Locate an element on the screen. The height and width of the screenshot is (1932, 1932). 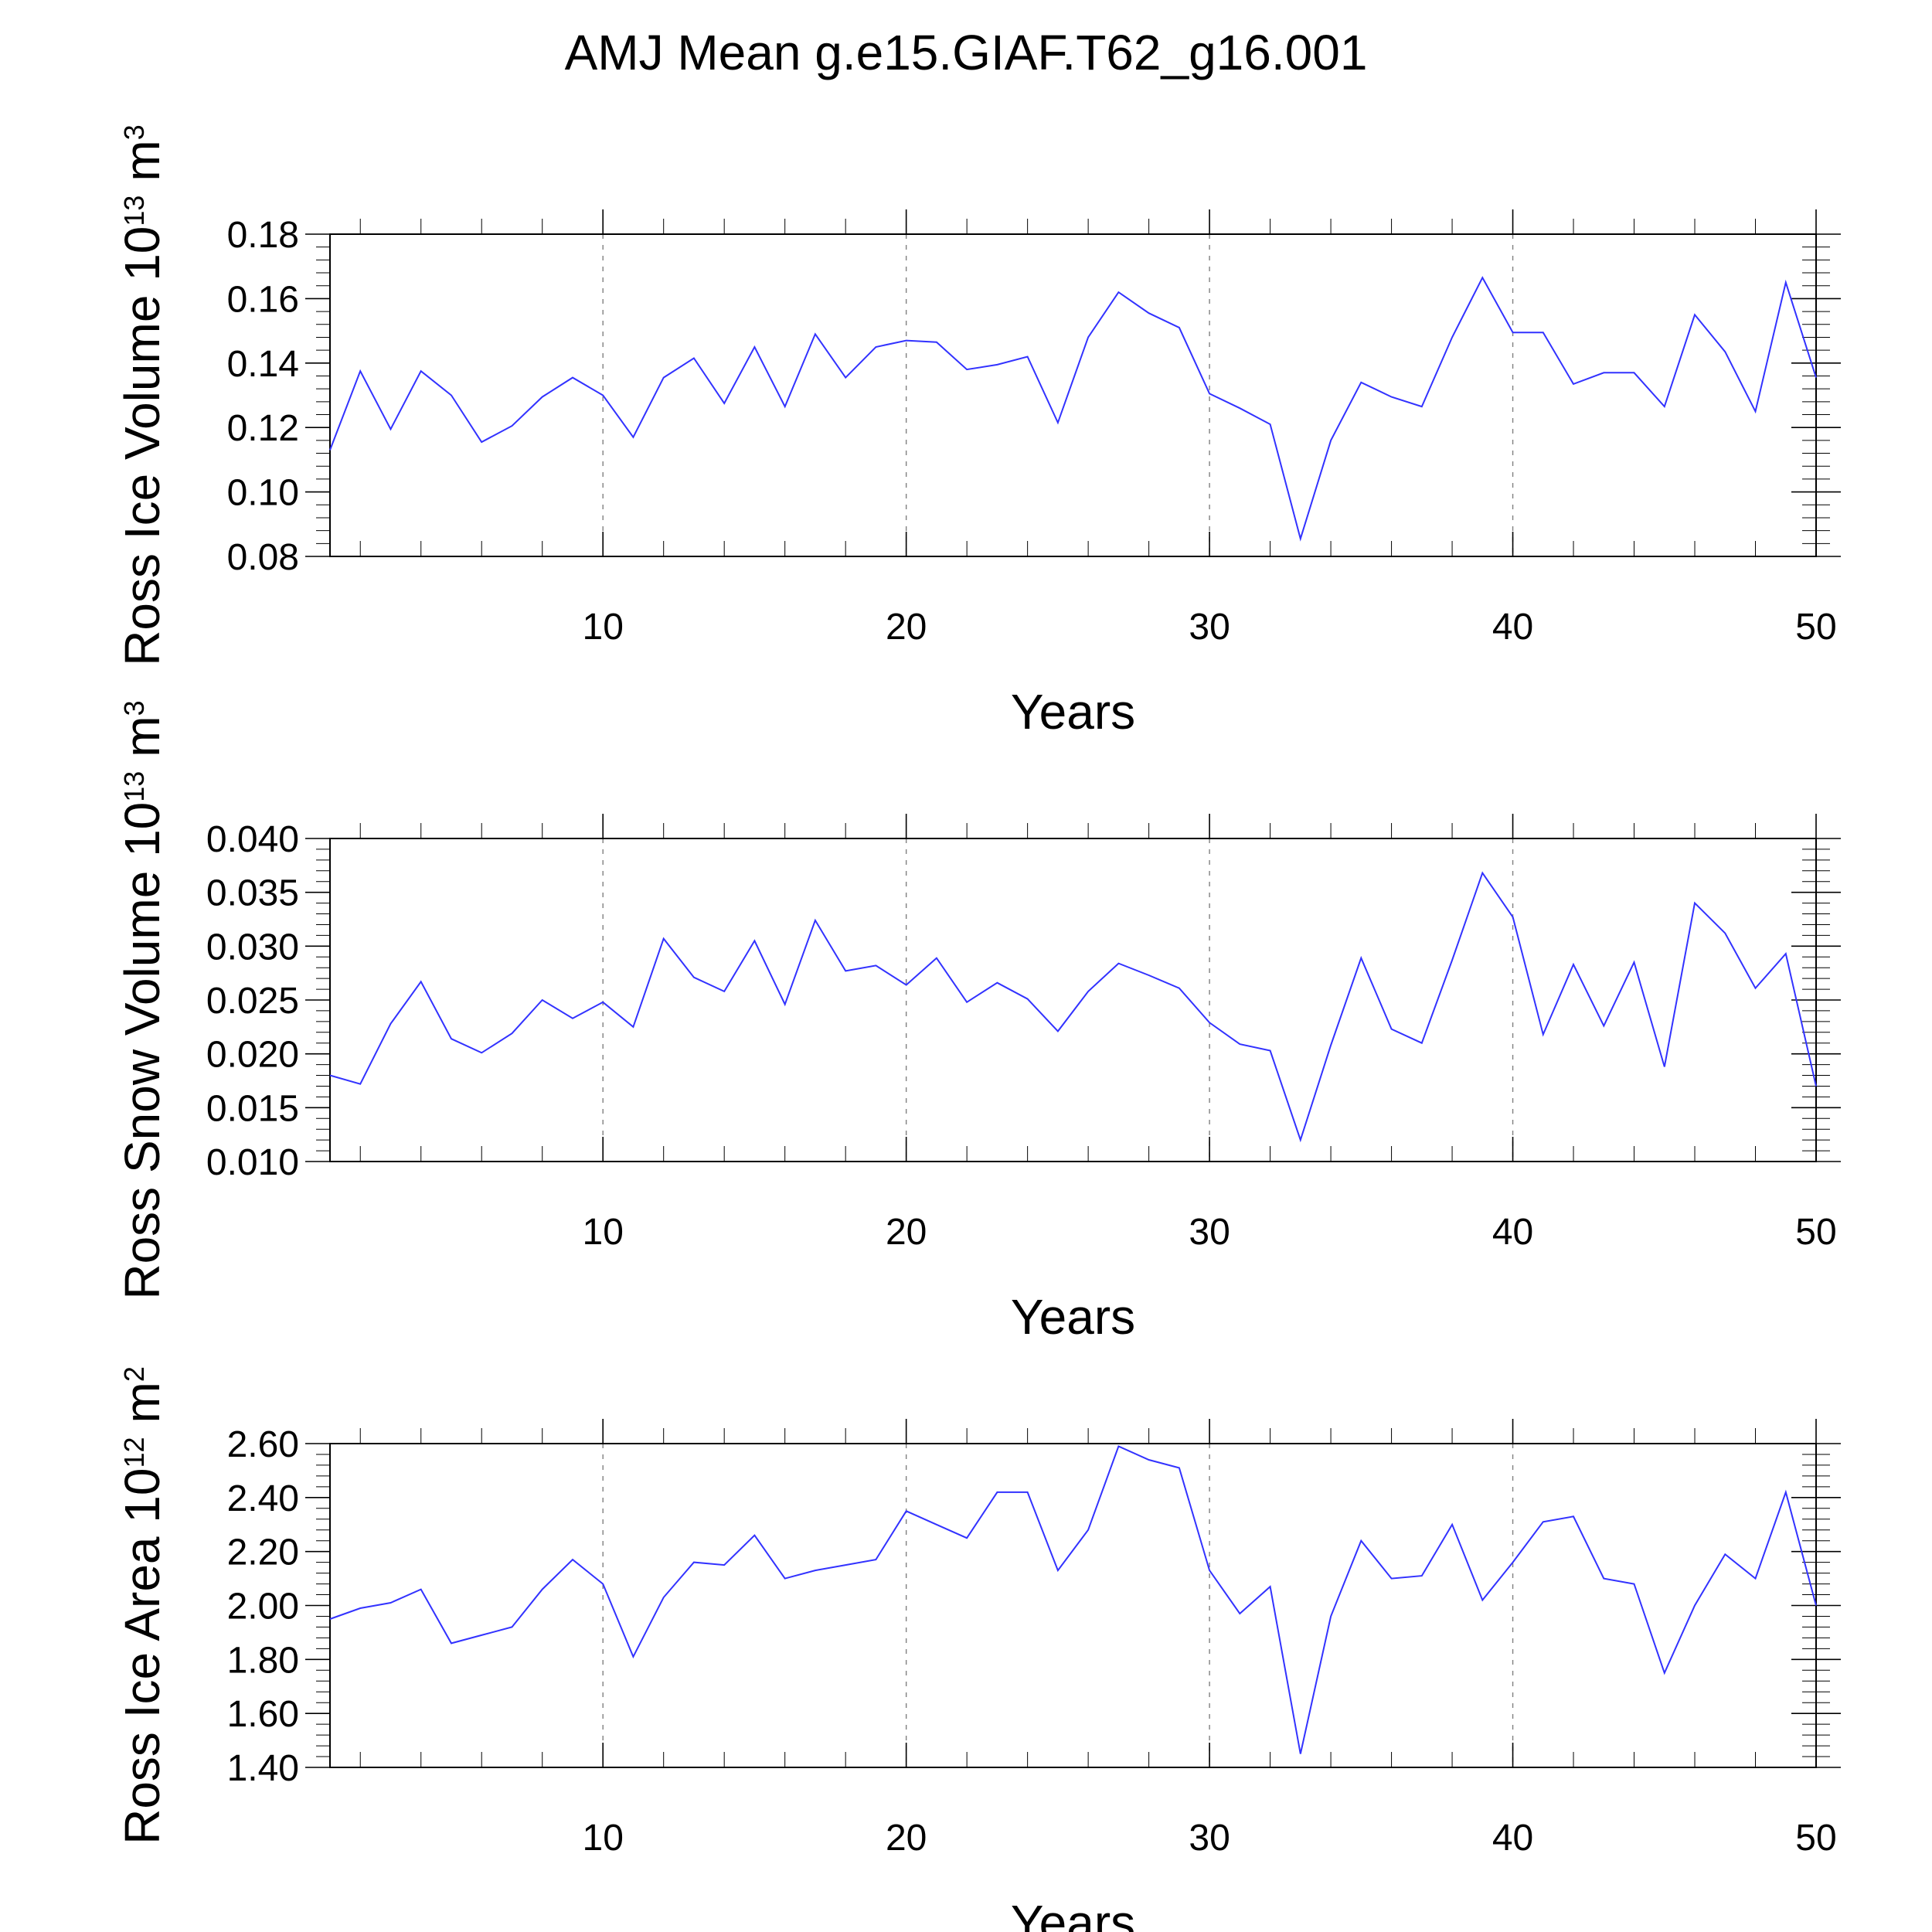
y-tick-label: 0.025 is located at coordinates (253, 1001).